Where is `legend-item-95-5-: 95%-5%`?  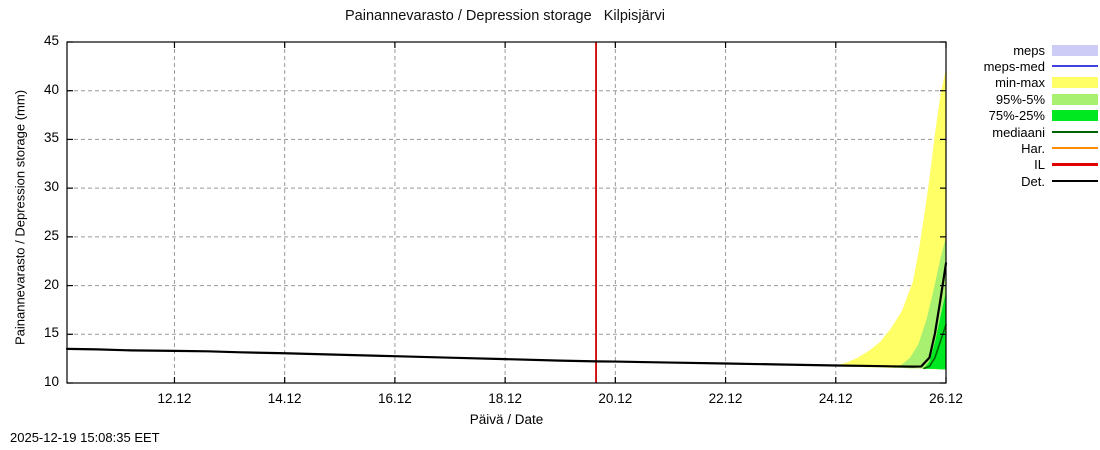
legend-item-95-5-: 95%-5% is located at coordinates (1032, 99).